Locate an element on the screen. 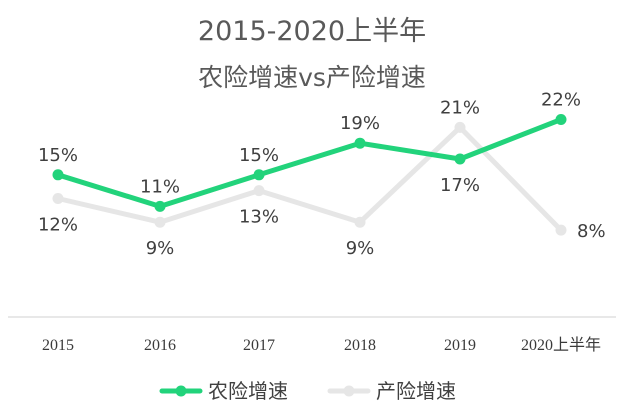  legend: 农险增速 产险增速 is located at coordinates (307, 391).